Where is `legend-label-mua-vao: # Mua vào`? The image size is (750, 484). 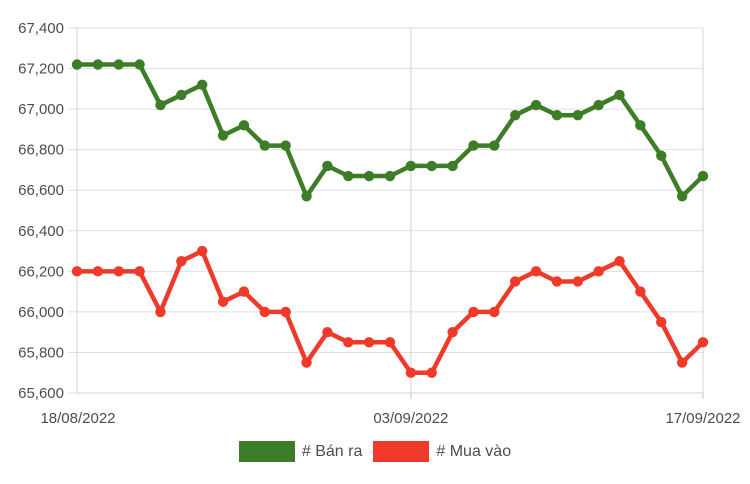
legend-label-mua-vao: # Mua vào is located at coordinates (474, 451).